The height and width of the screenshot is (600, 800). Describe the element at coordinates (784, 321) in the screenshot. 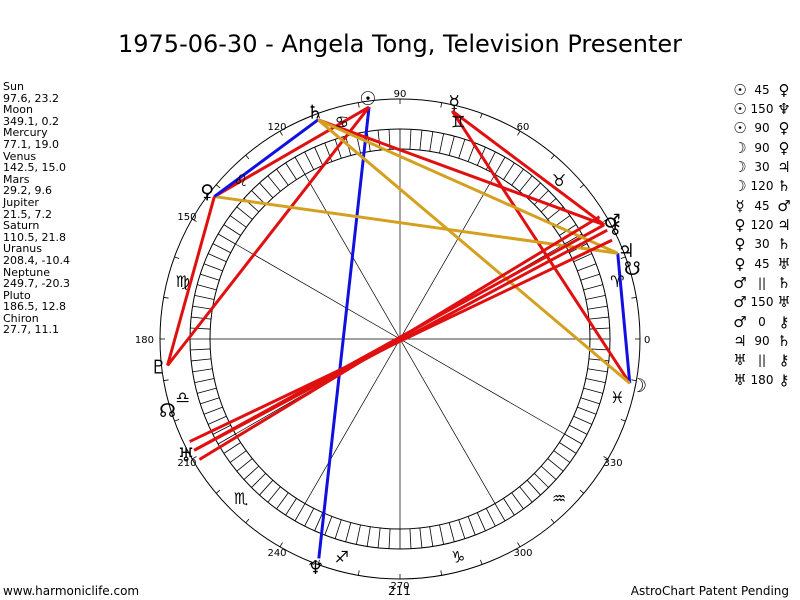

I see `aspect-planet-b-icon: ⚷` at that location.